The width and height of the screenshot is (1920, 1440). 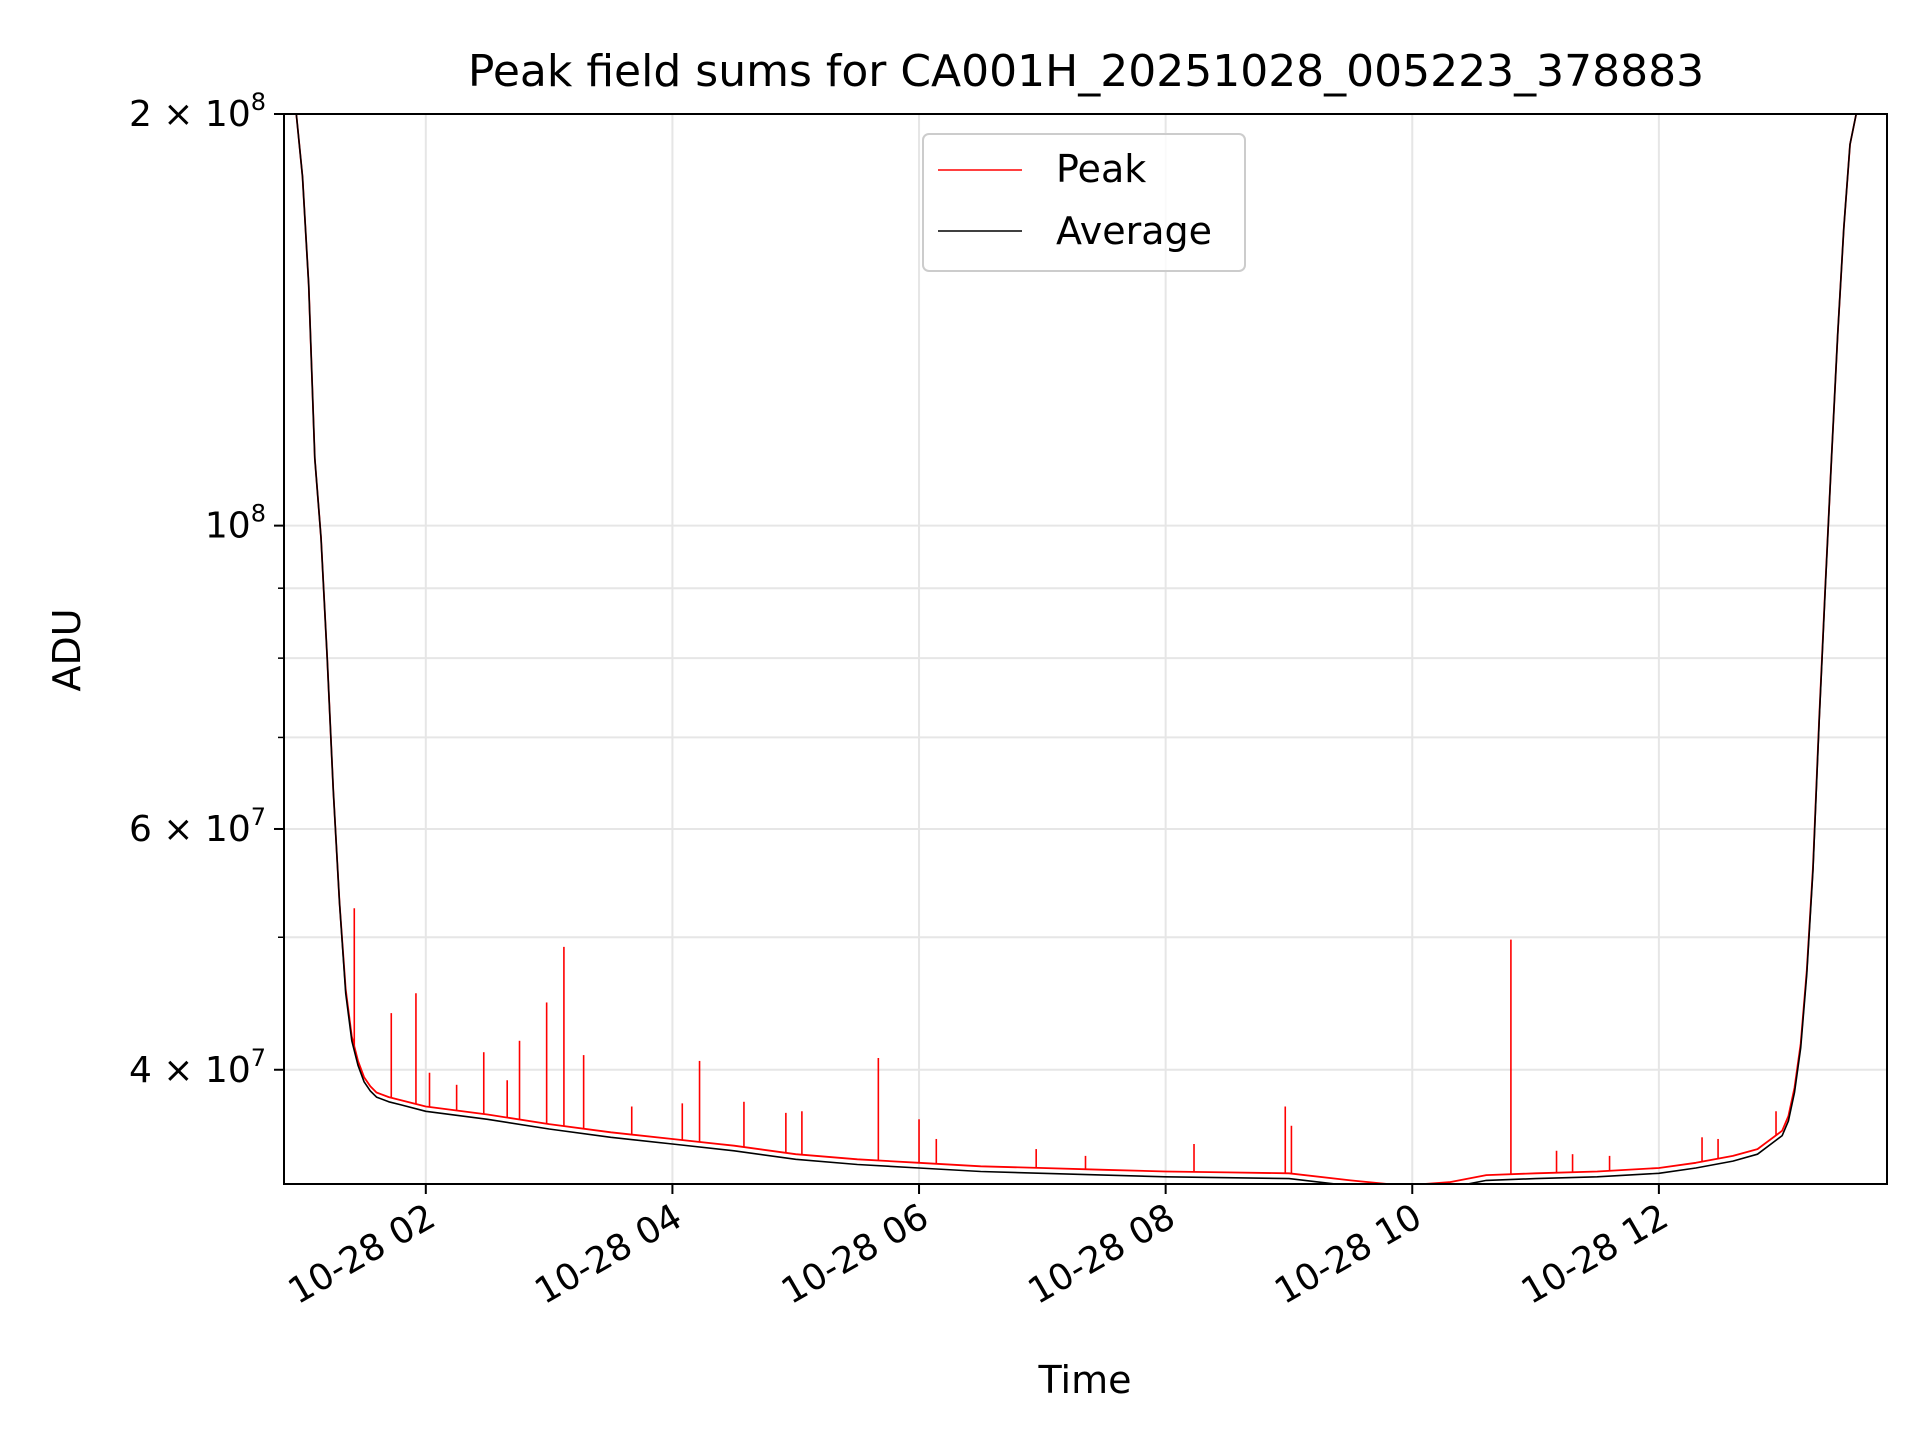 I want to click on y-tick-label: 6 × 107, so click(x=197, y=826).